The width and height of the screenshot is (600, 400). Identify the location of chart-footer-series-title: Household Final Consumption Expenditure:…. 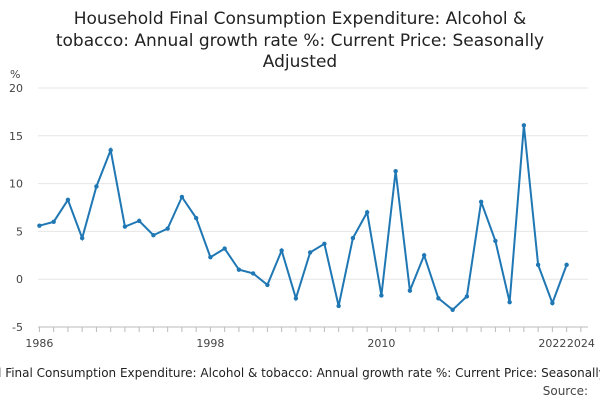
(300, 373).